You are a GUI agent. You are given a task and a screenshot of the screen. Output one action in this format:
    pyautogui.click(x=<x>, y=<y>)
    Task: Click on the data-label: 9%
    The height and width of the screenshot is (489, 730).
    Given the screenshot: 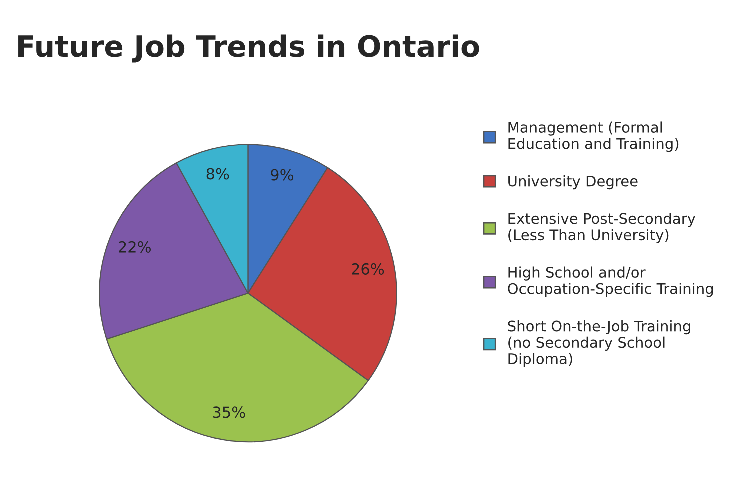 What is the action you would take?
    pyautogui.click(x=282, y=175)
    